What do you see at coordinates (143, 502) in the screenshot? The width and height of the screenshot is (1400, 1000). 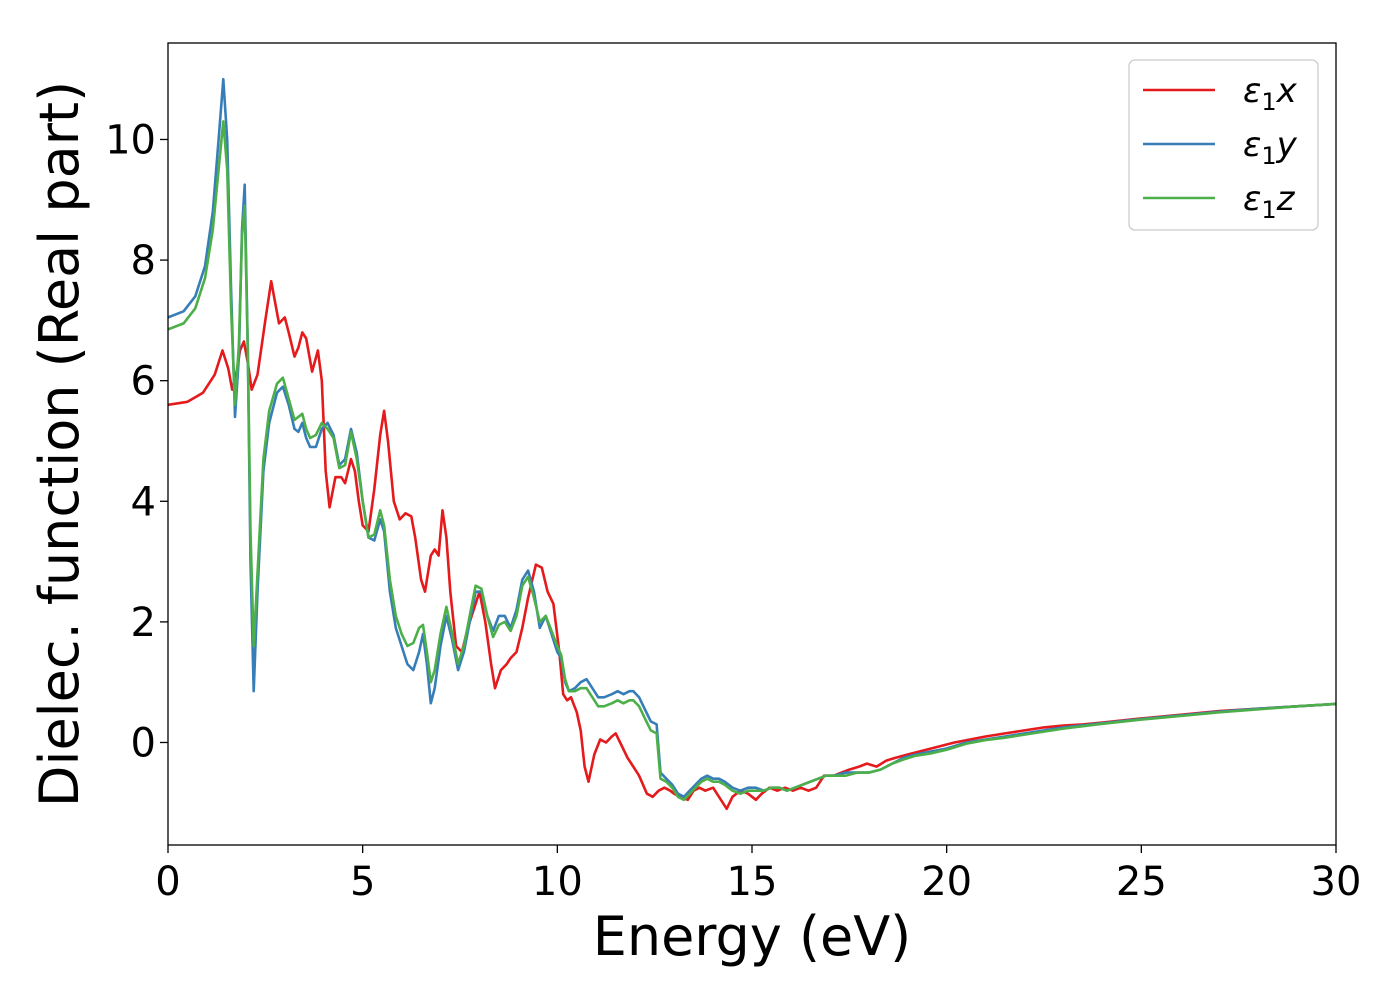 I see `y-tick-label: 4` at bounding box center [143, 502].